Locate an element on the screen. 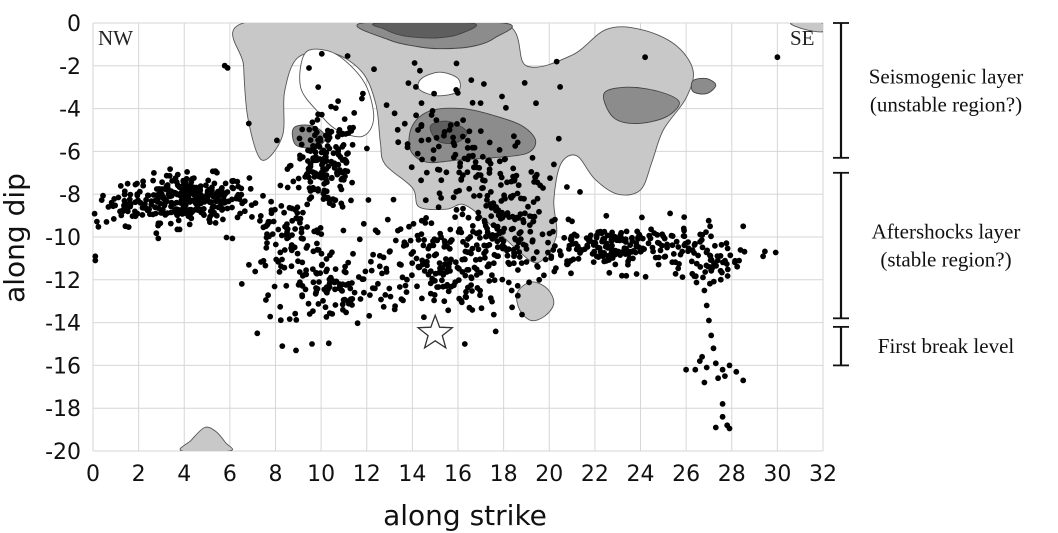  side-annotation-text: (unstable region?) is located at coordinates (946, 104).